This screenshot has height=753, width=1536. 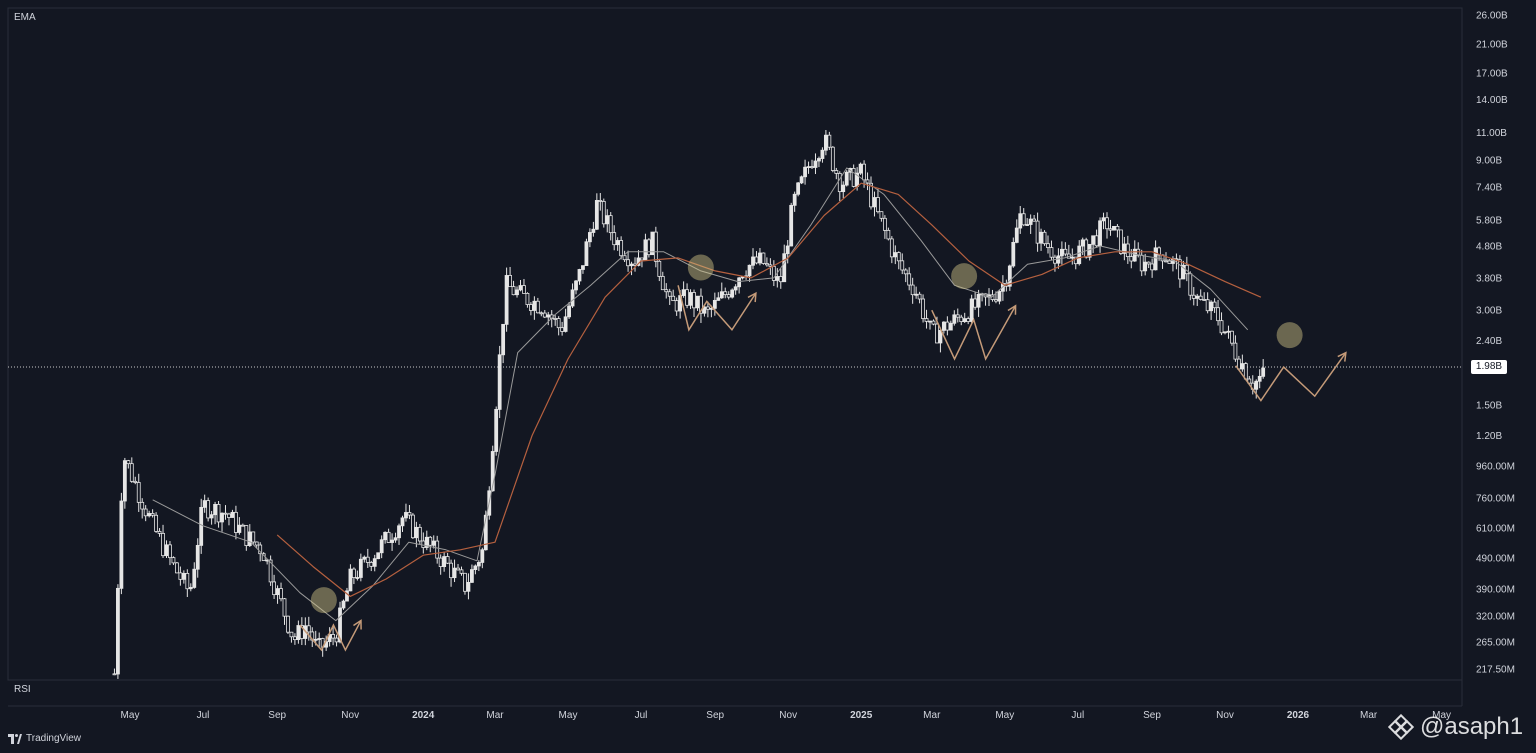 I want to click on tradingview-logo: TradingView, so click(x=44, y=738).